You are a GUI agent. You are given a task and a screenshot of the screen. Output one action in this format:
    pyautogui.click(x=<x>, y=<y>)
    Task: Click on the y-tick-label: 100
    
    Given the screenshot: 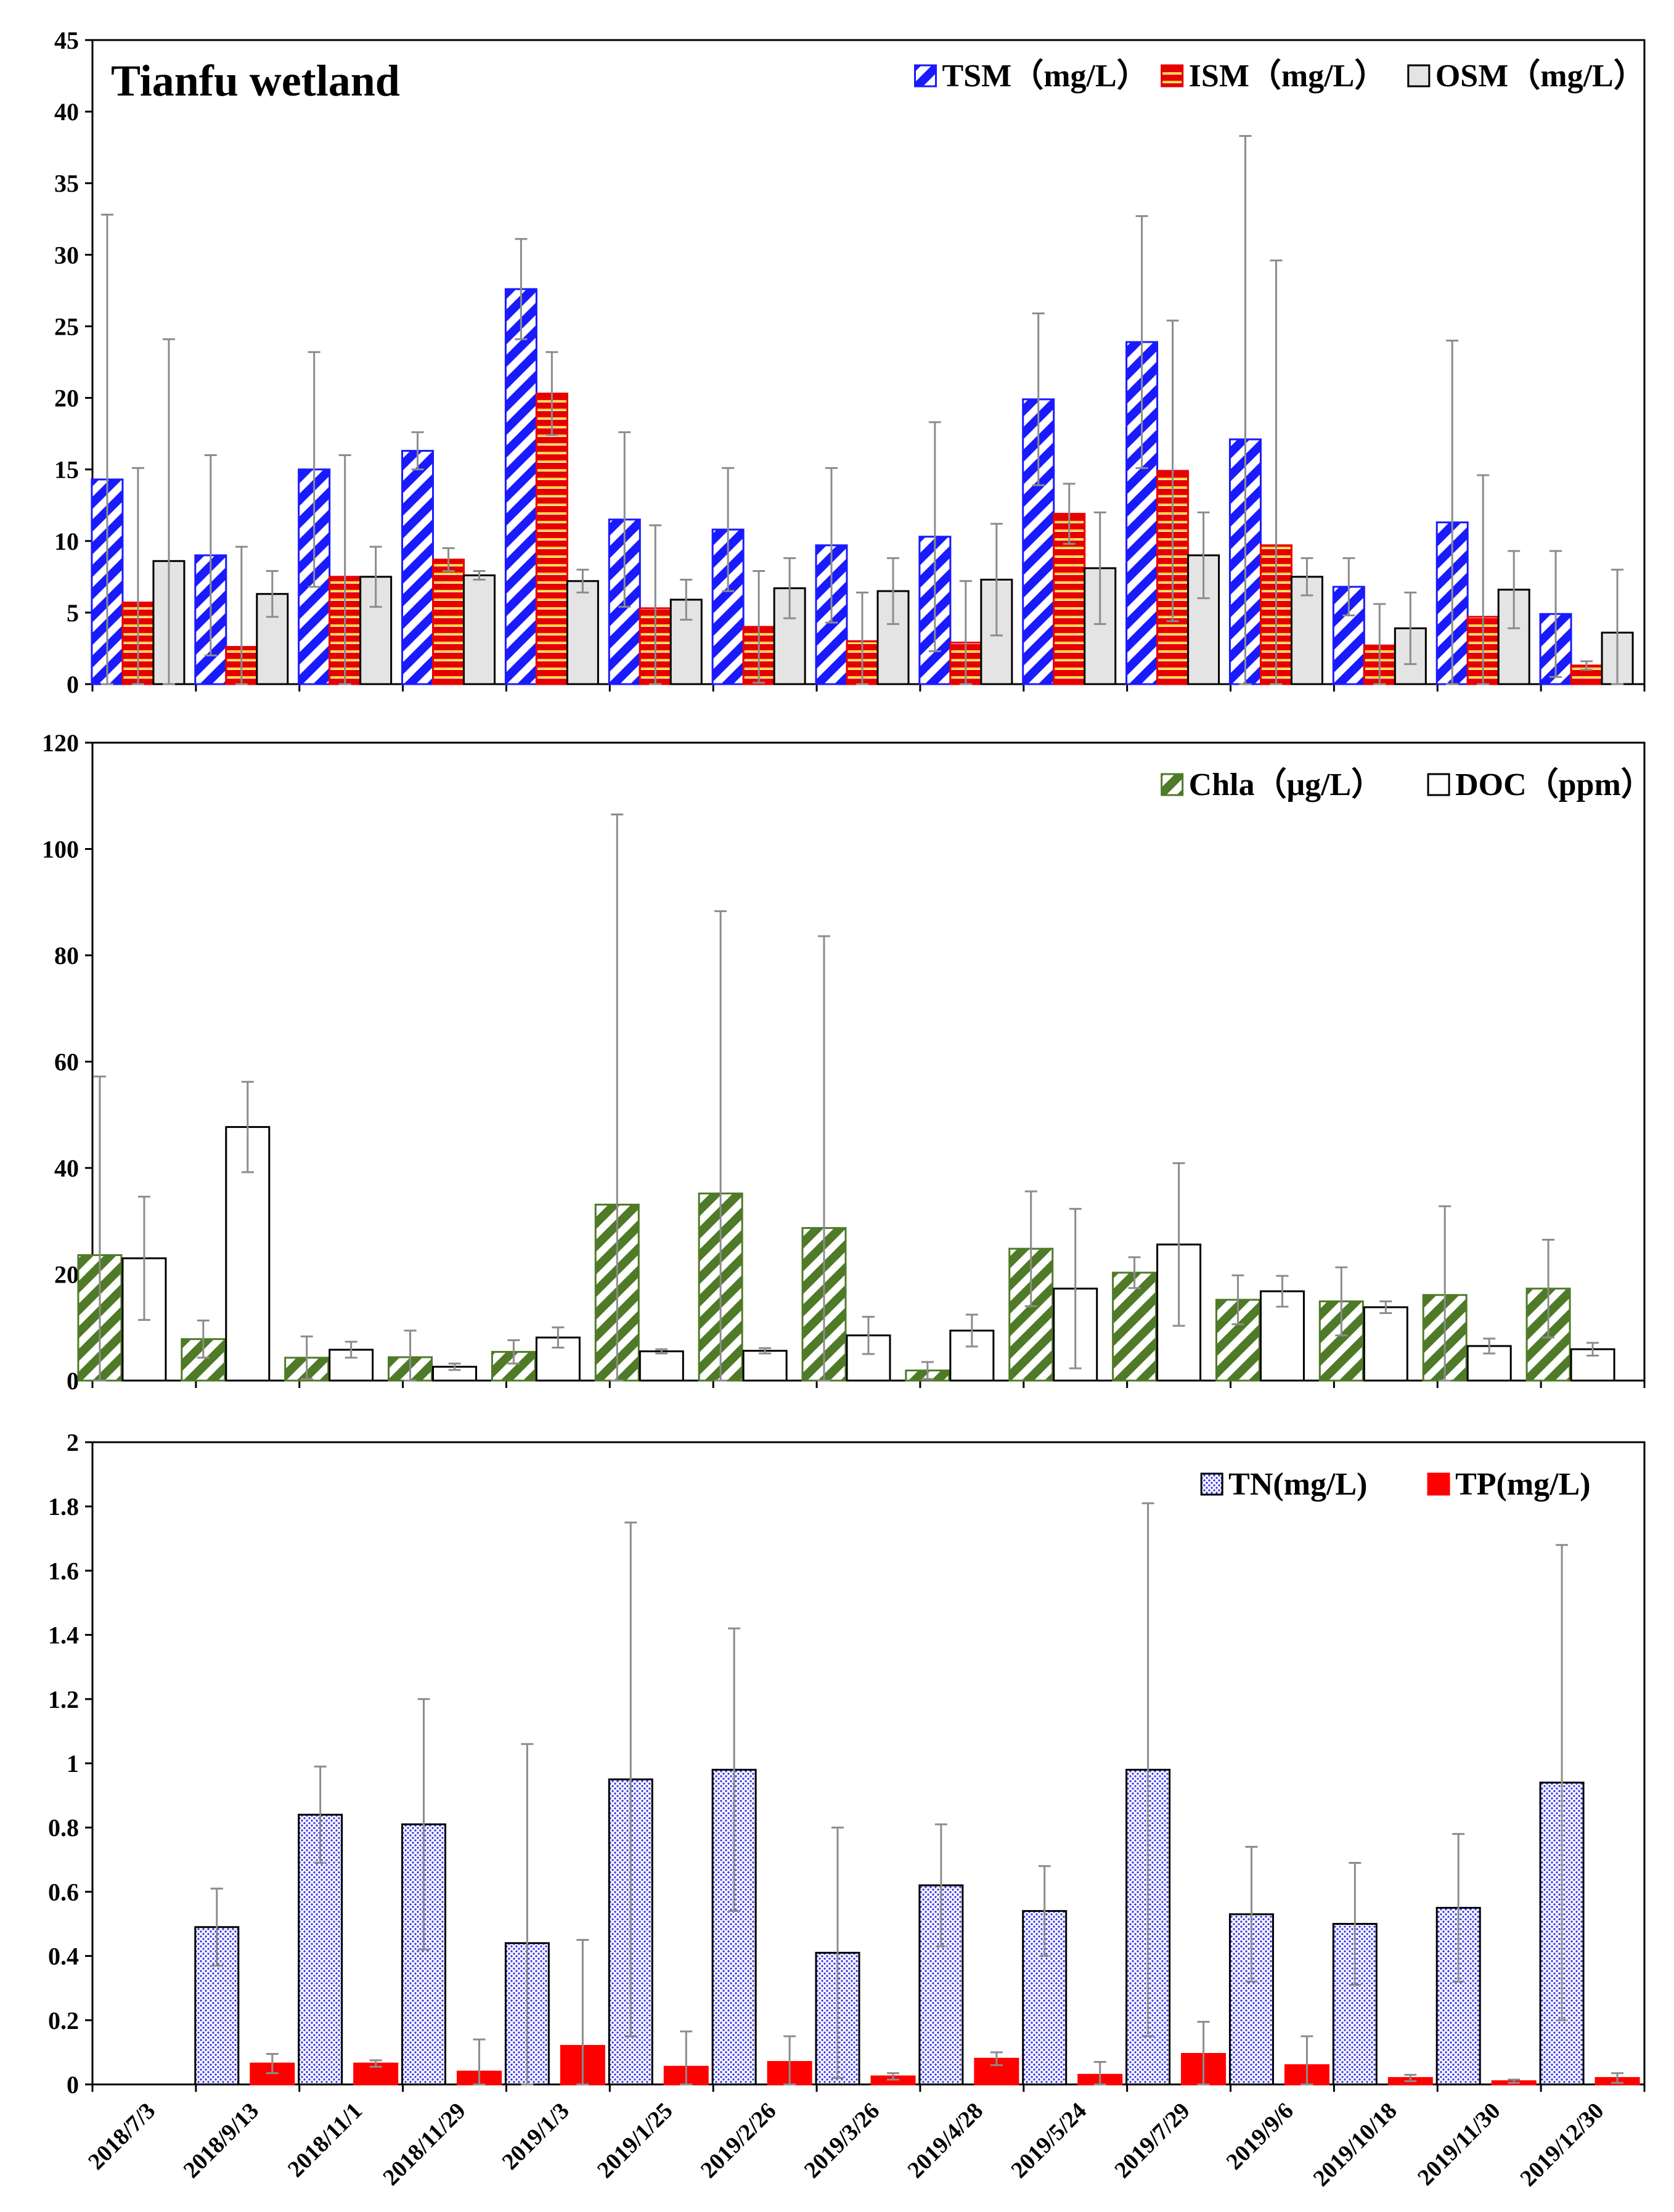 What is the action you would take?
    pyautogui.click(x=61, y=850)
    